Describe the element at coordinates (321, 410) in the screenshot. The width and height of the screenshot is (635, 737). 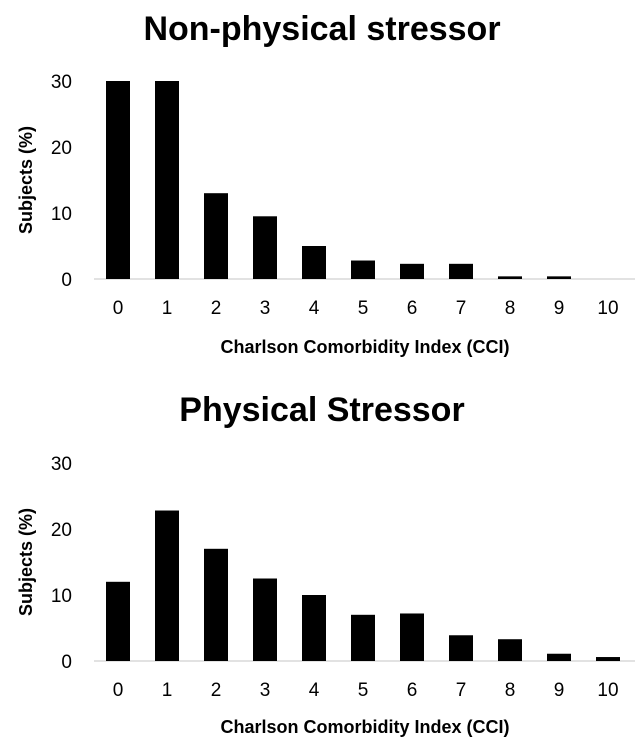
I see `chart-title: Physical Stressor` at that location.